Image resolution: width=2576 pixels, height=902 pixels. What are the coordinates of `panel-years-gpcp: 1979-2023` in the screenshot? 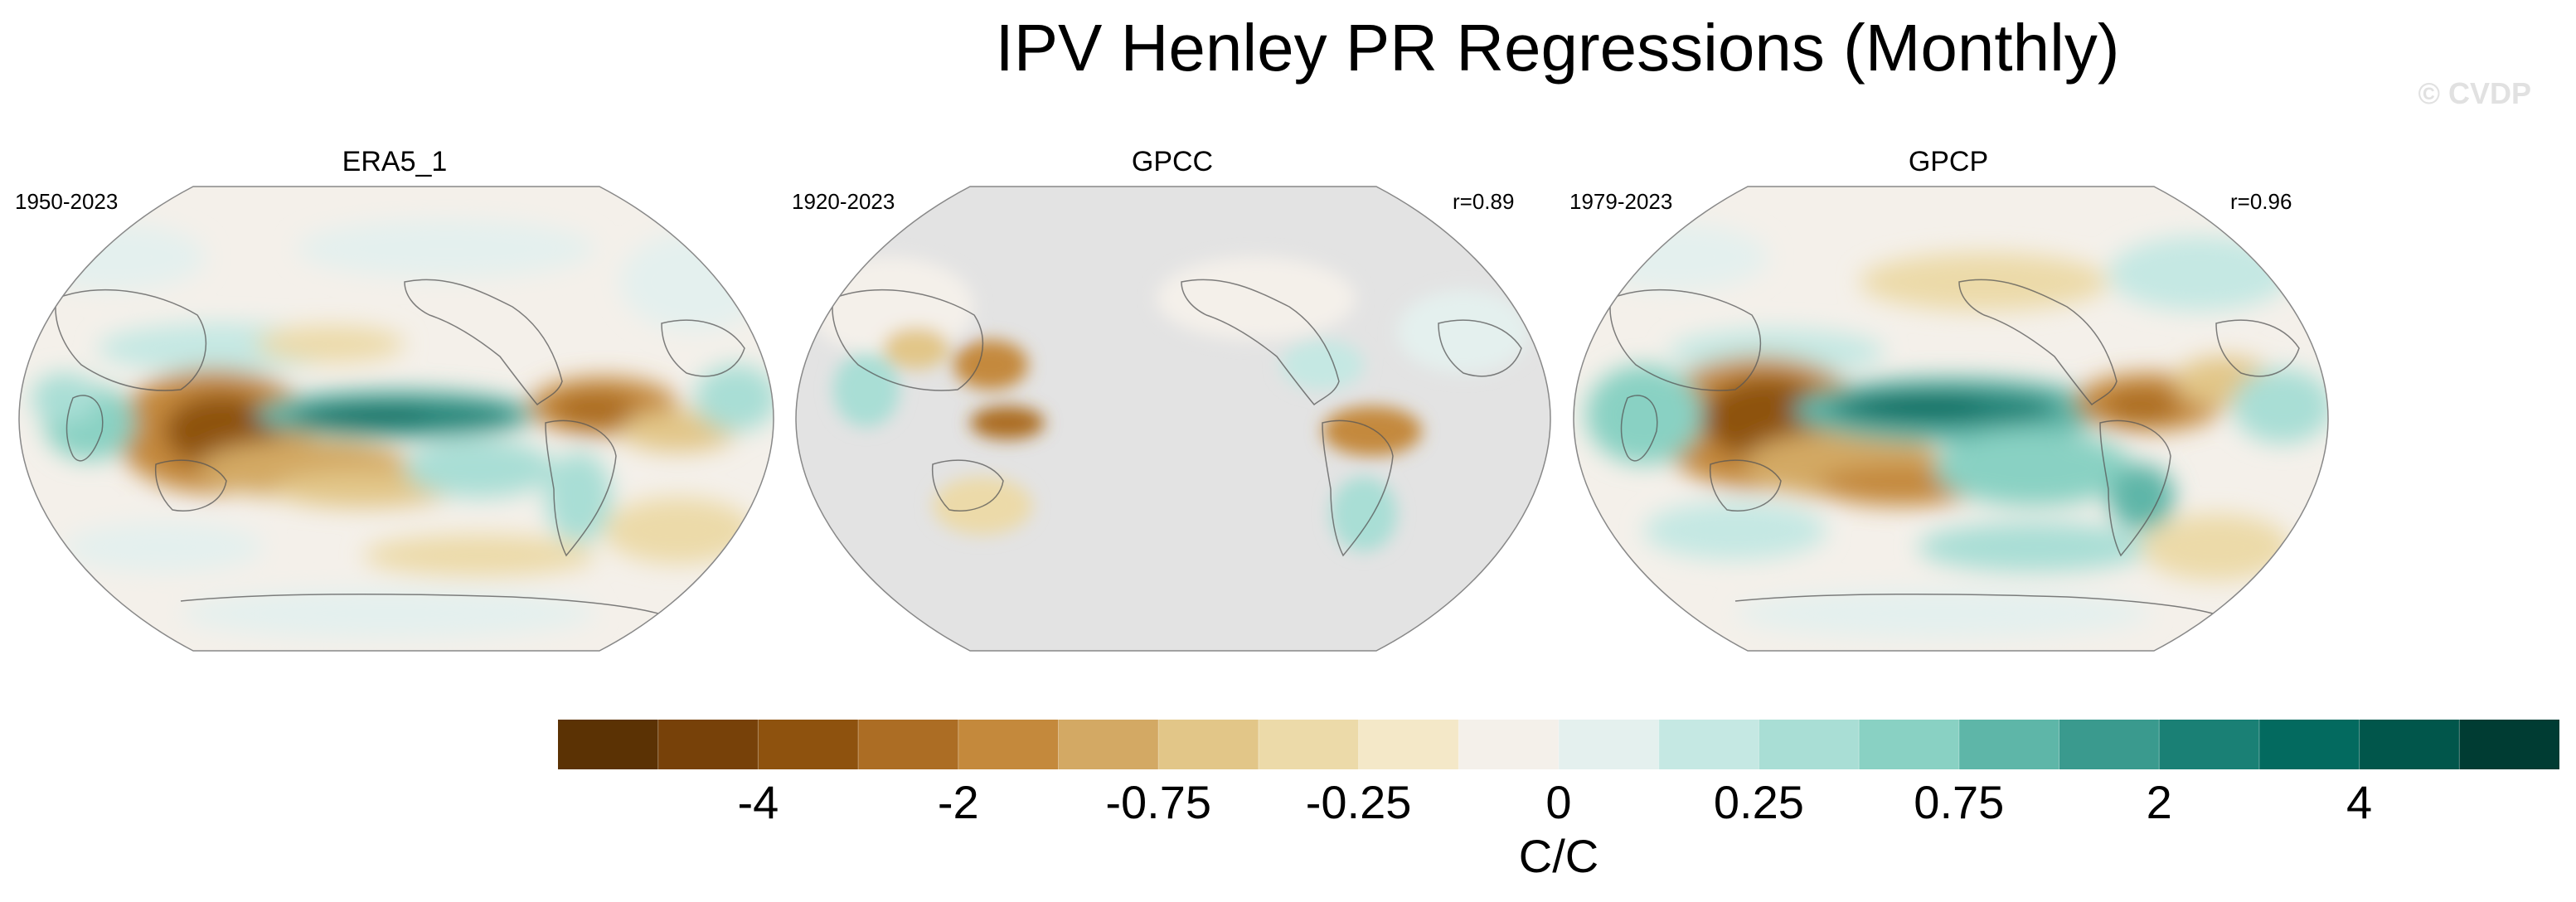 It's located at (1621, 202).